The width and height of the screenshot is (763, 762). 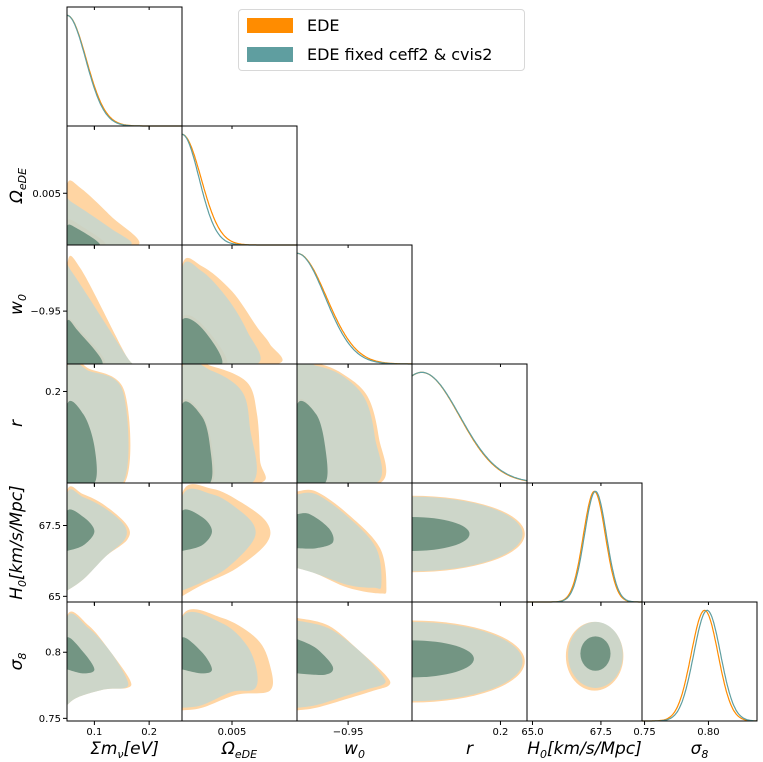 What do you see at coordinates (50, 719) in the screenshot?
I see `ytick-label-sigma8-0: 0.75` at bounding box center [50, 719].